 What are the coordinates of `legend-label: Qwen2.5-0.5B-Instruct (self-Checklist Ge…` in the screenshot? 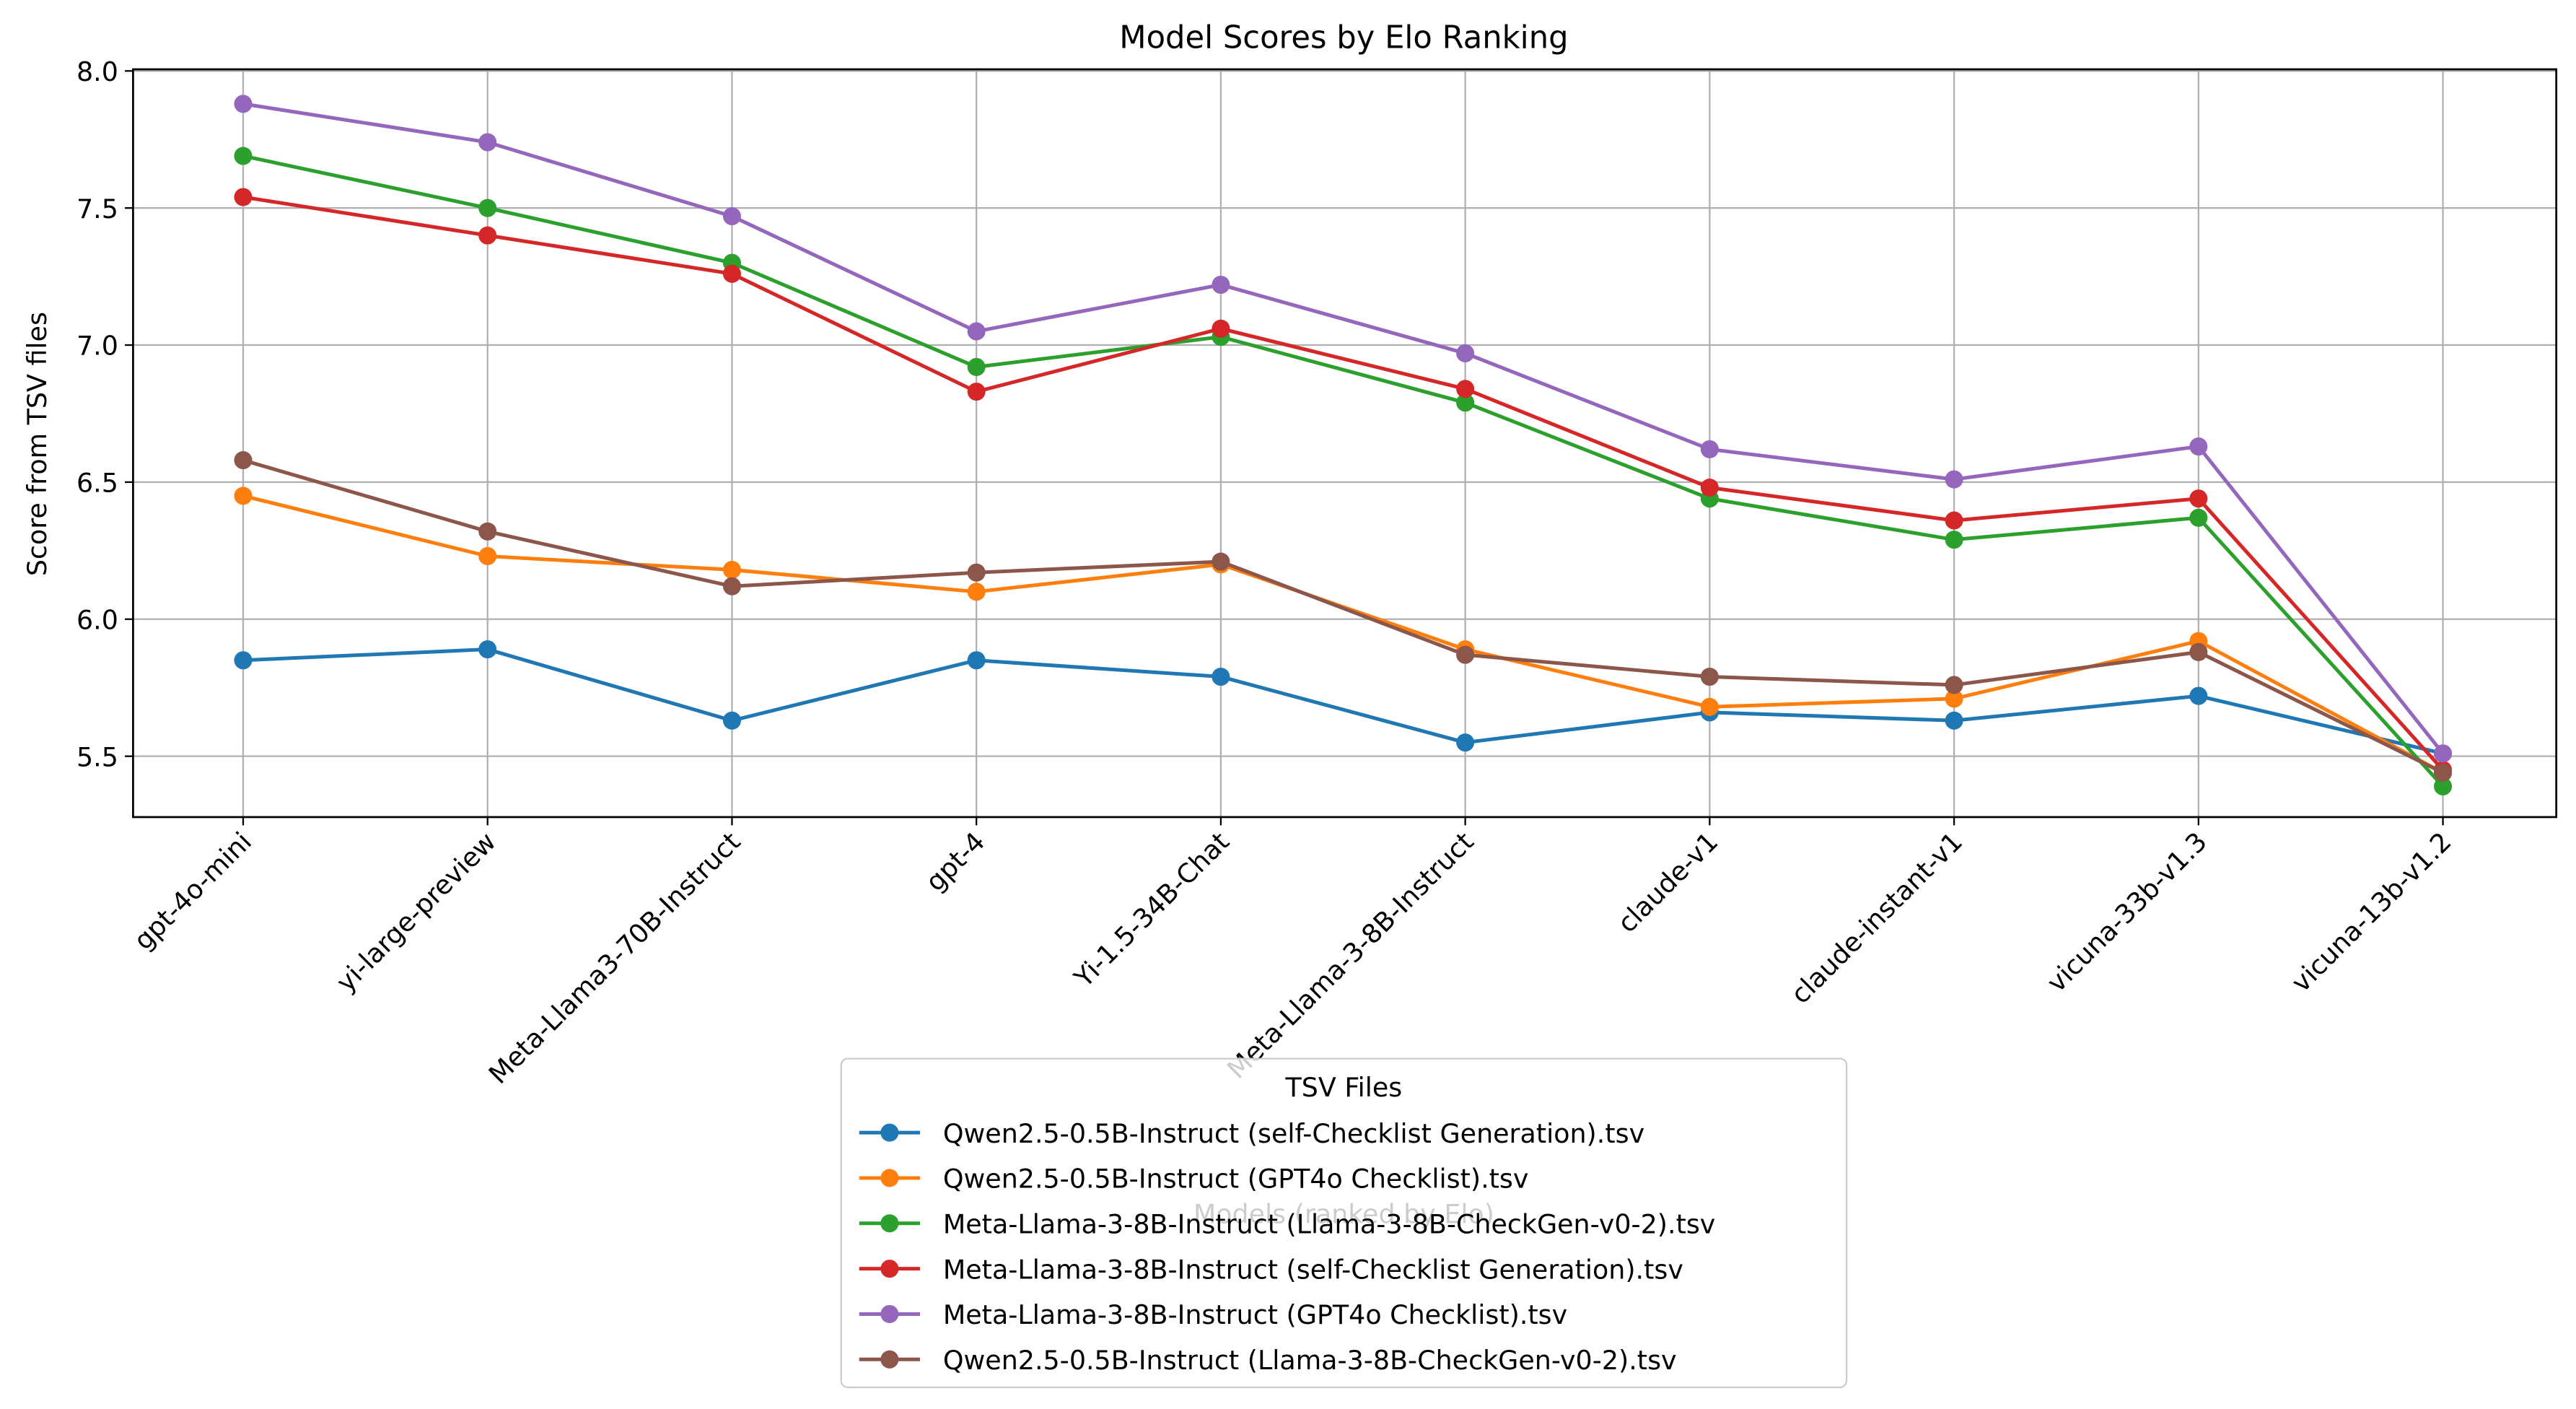 It's located at (1293, 1133).